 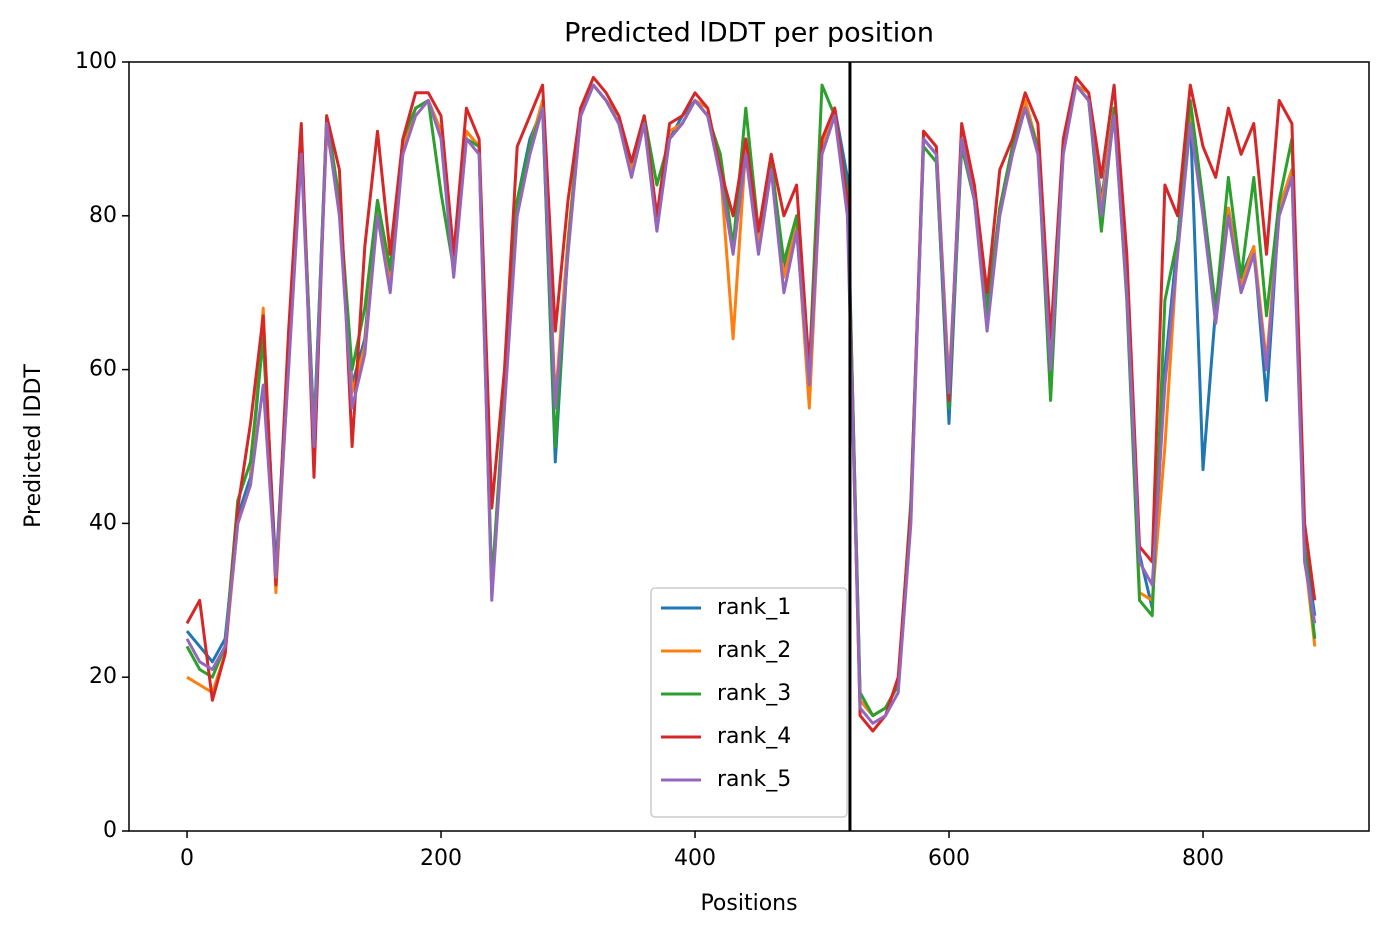 I want to click on y-axis-label: Predicted lDDT, so click(x=33, y=446).